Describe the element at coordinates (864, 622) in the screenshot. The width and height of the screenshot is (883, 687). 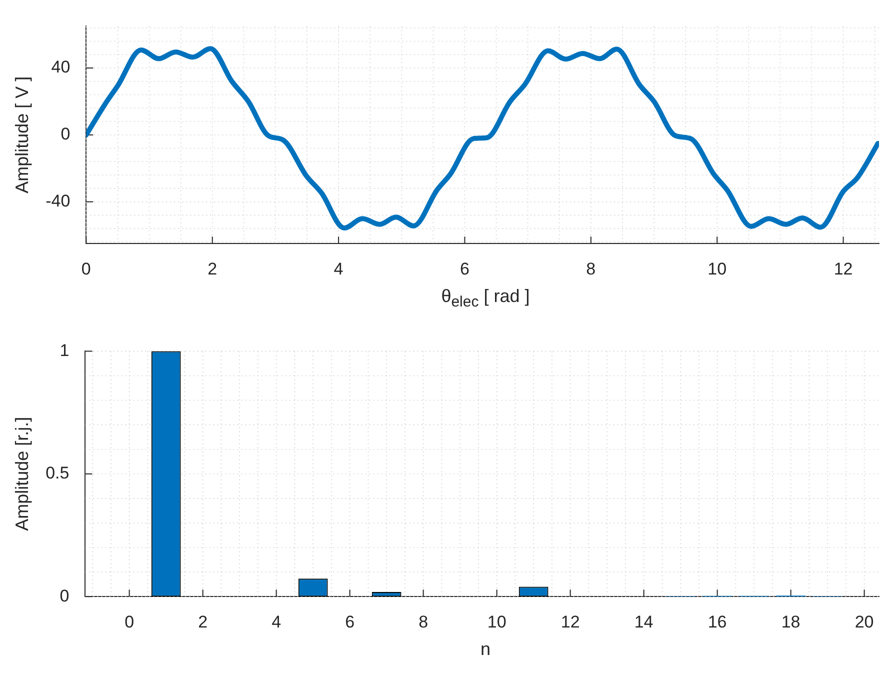
I see `x-tick-label: 20` at that location.